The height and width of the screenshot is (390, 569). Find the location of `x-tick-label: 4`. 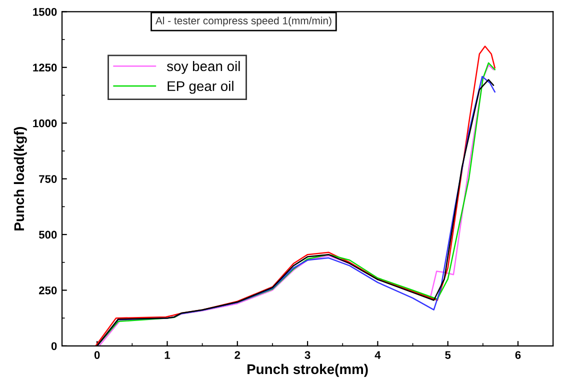

x-tick-label: 4 is located at coordinates (377, 355).